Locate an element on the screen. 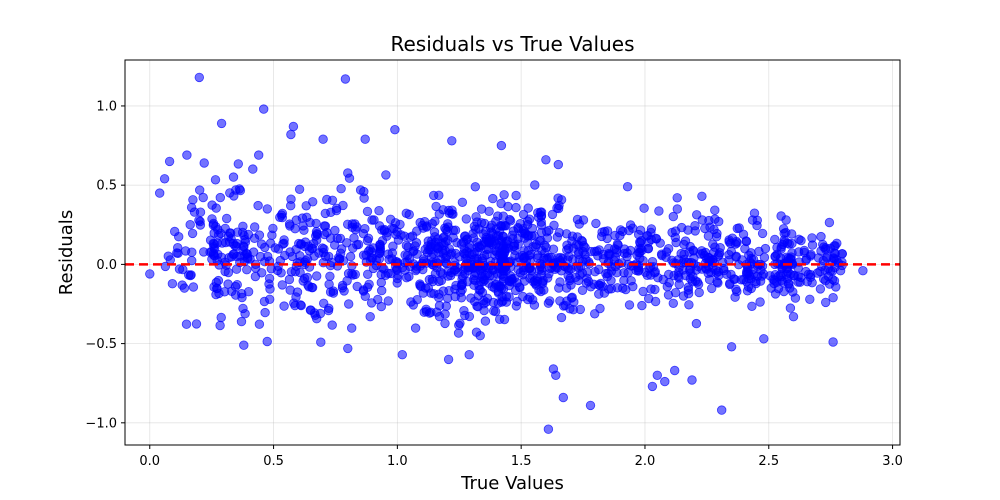 The height and width of the screenshot is (500, 1000). x-tick-label: 0.0 is located at coordinates (149, 461).